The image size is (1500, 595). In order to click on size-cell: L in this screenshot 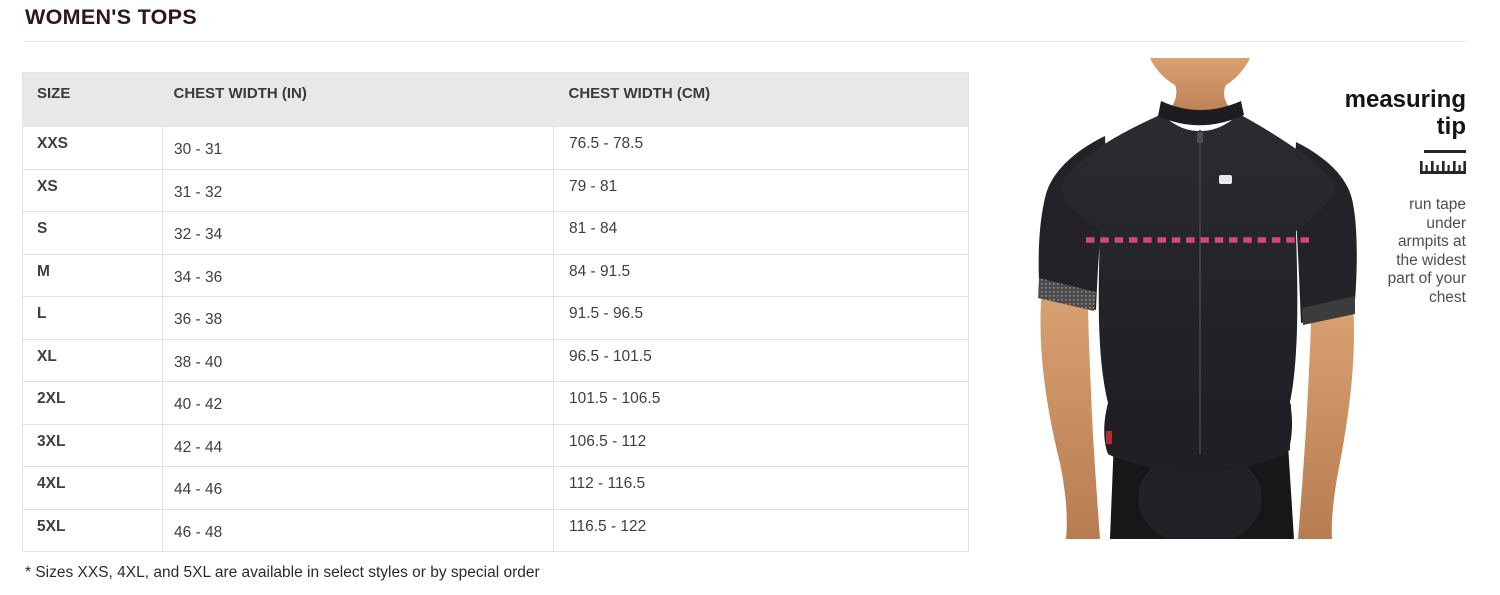, I will do `click(92, 317)`.